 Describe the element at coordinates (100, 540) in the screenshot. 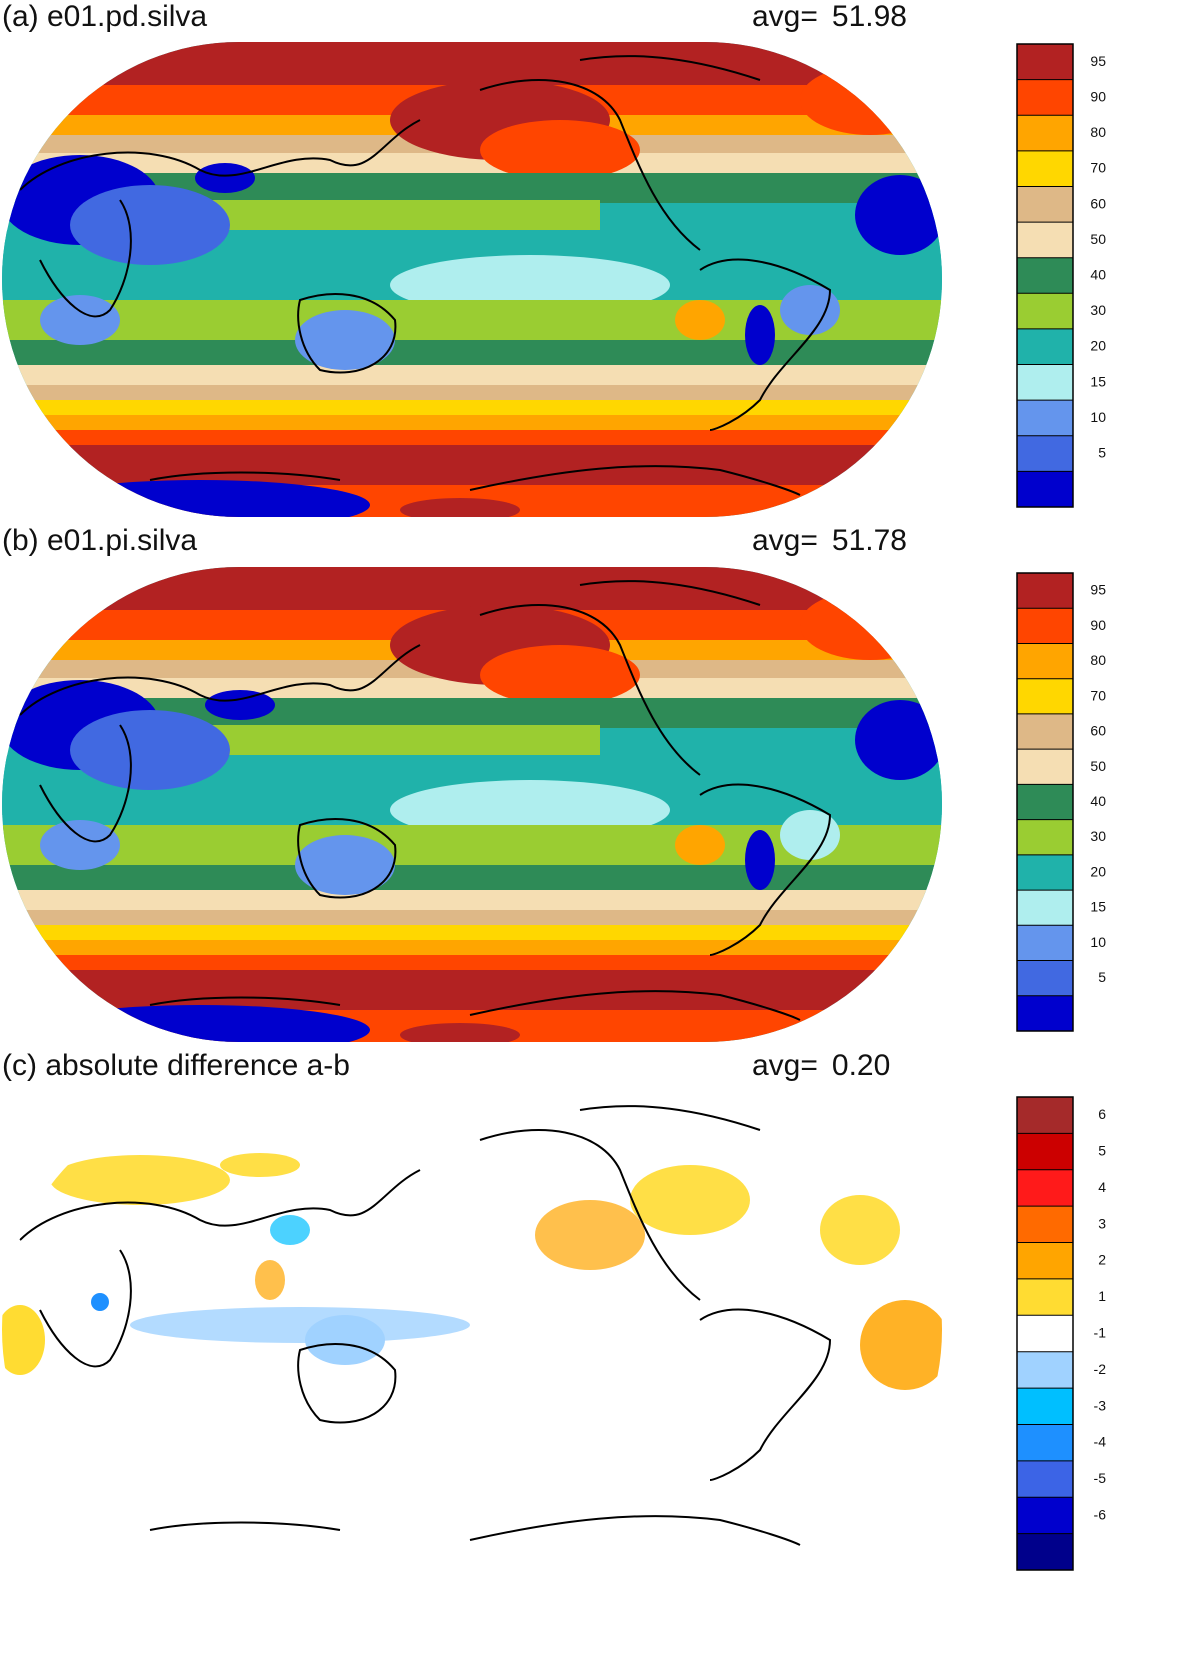

I see `panel-b-title: (b) e01.pi.silva` at that location.